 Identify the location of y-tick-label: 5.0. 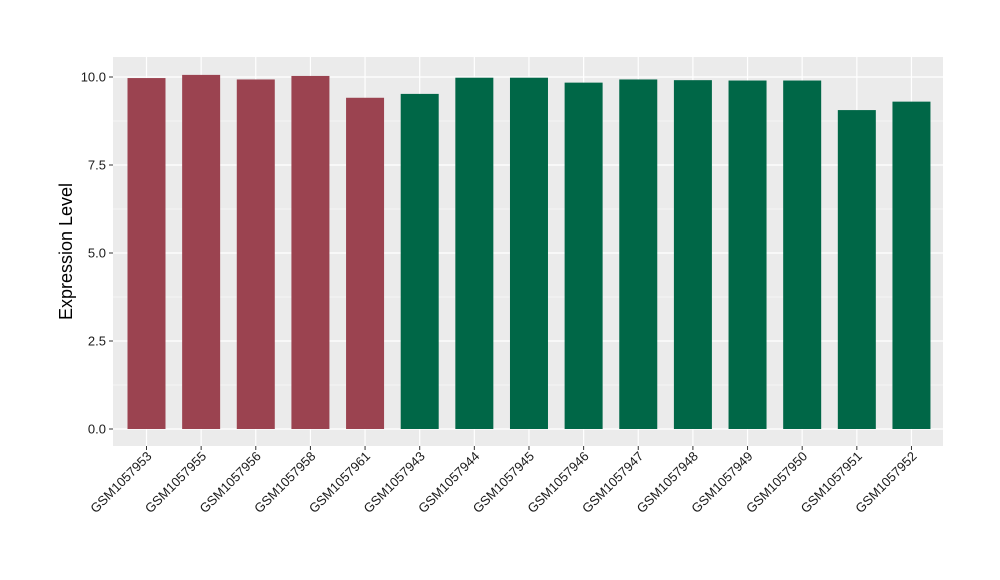
(97, 253).